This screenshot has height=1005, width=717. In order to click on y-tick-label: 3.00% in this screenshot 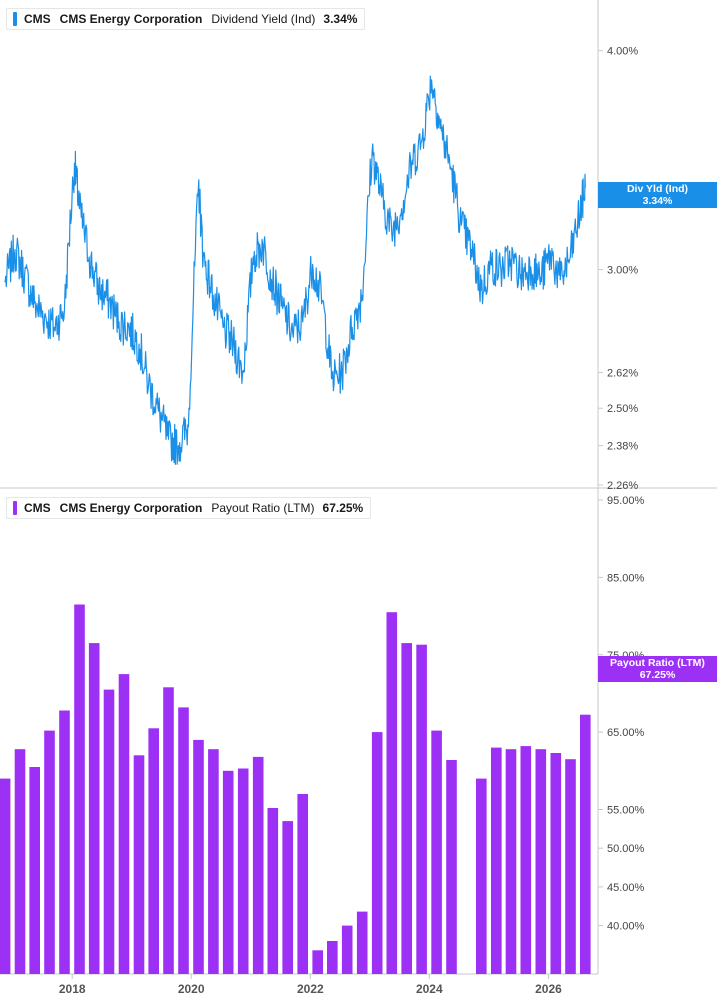, I will do `click(622, 271)`.